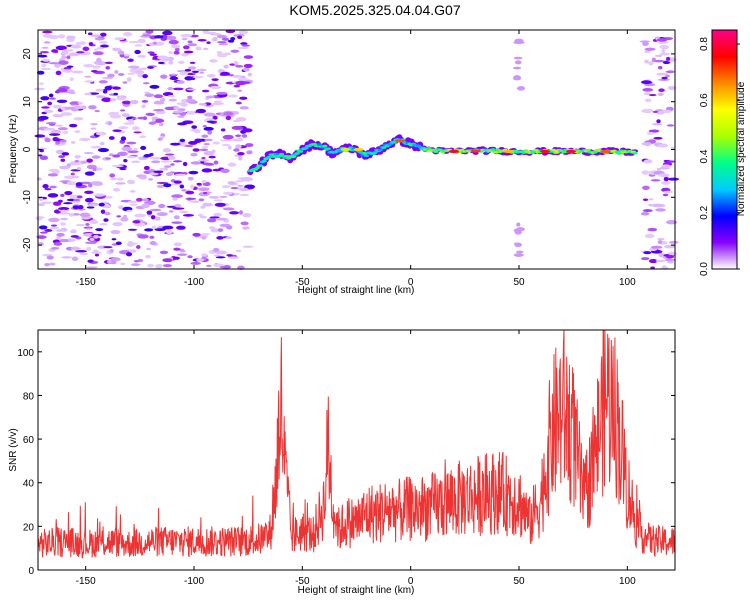 The width and height of the screenshot is (750, 600). Describe the element at coordinates (29, 440) in the screenshot. I see `y-tick-label: 60` at that location.